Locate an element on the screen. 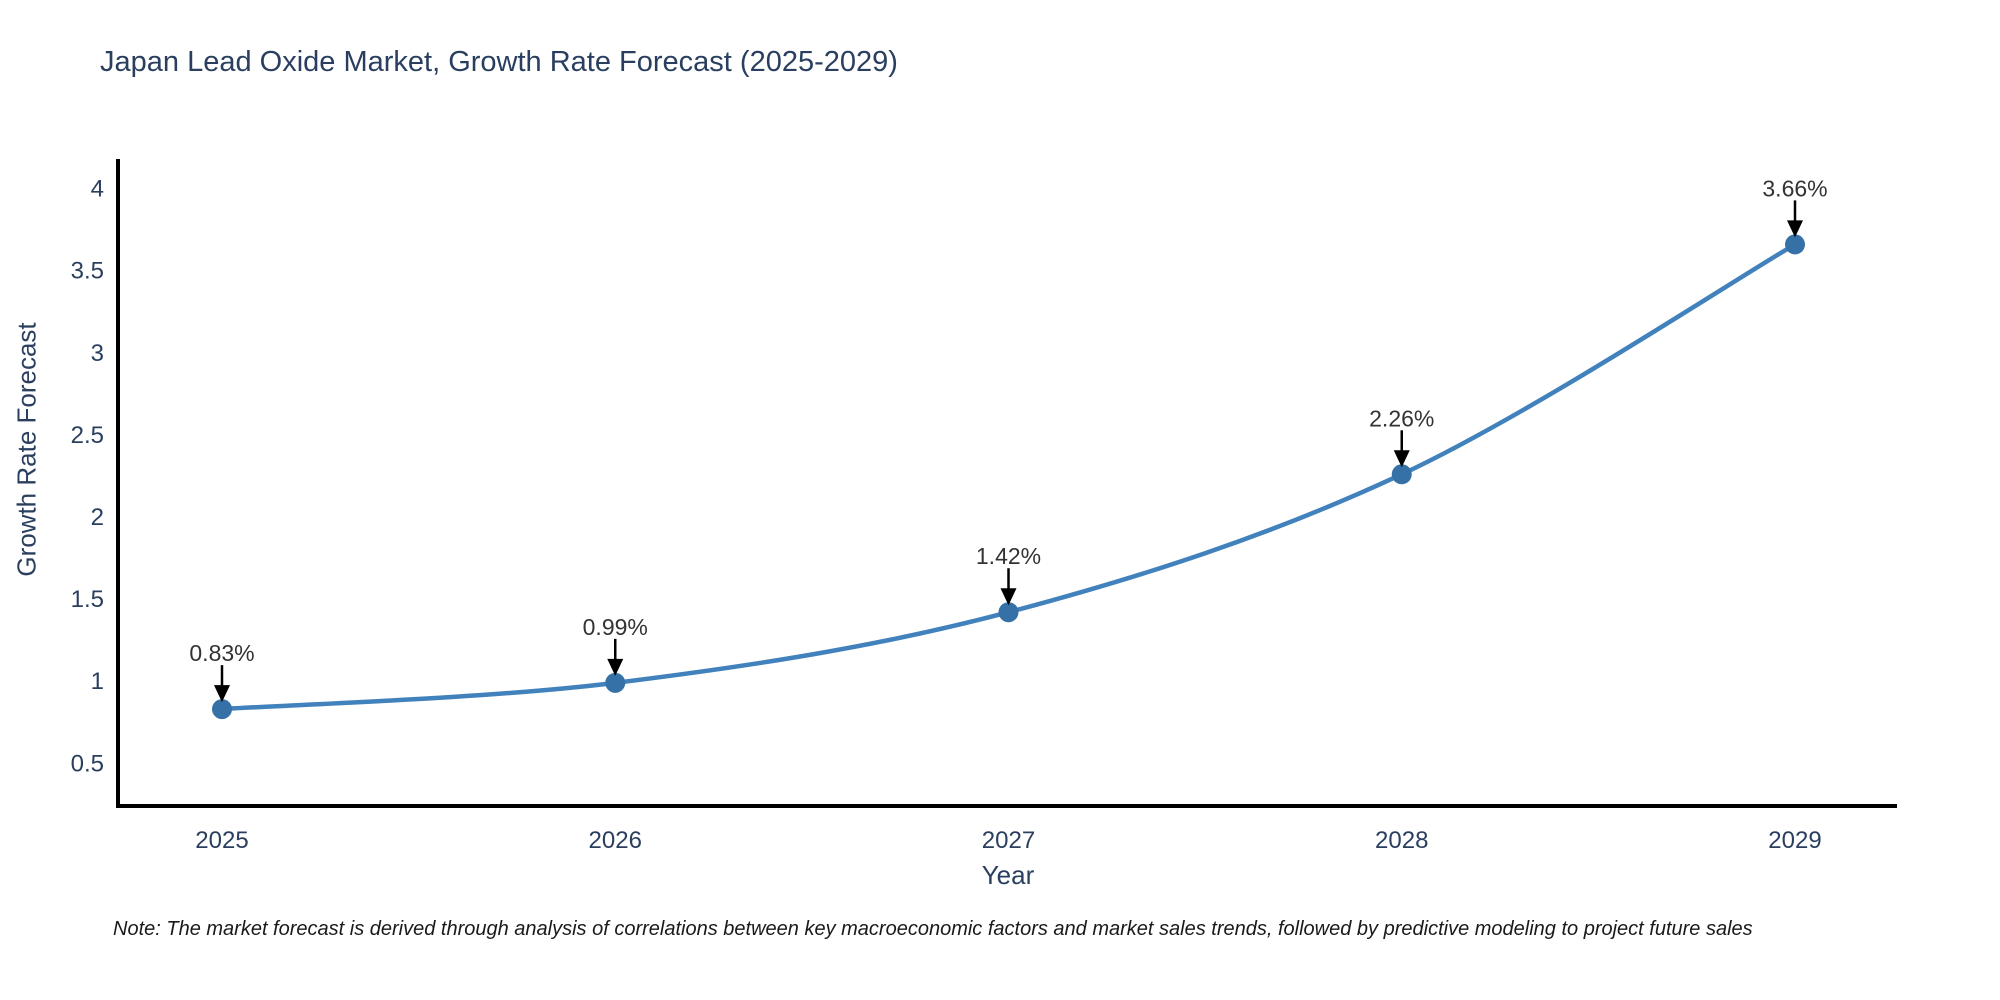 The image size is (2000, 1000). point-value-label: 0.99% is located at coordinates (615, 627).